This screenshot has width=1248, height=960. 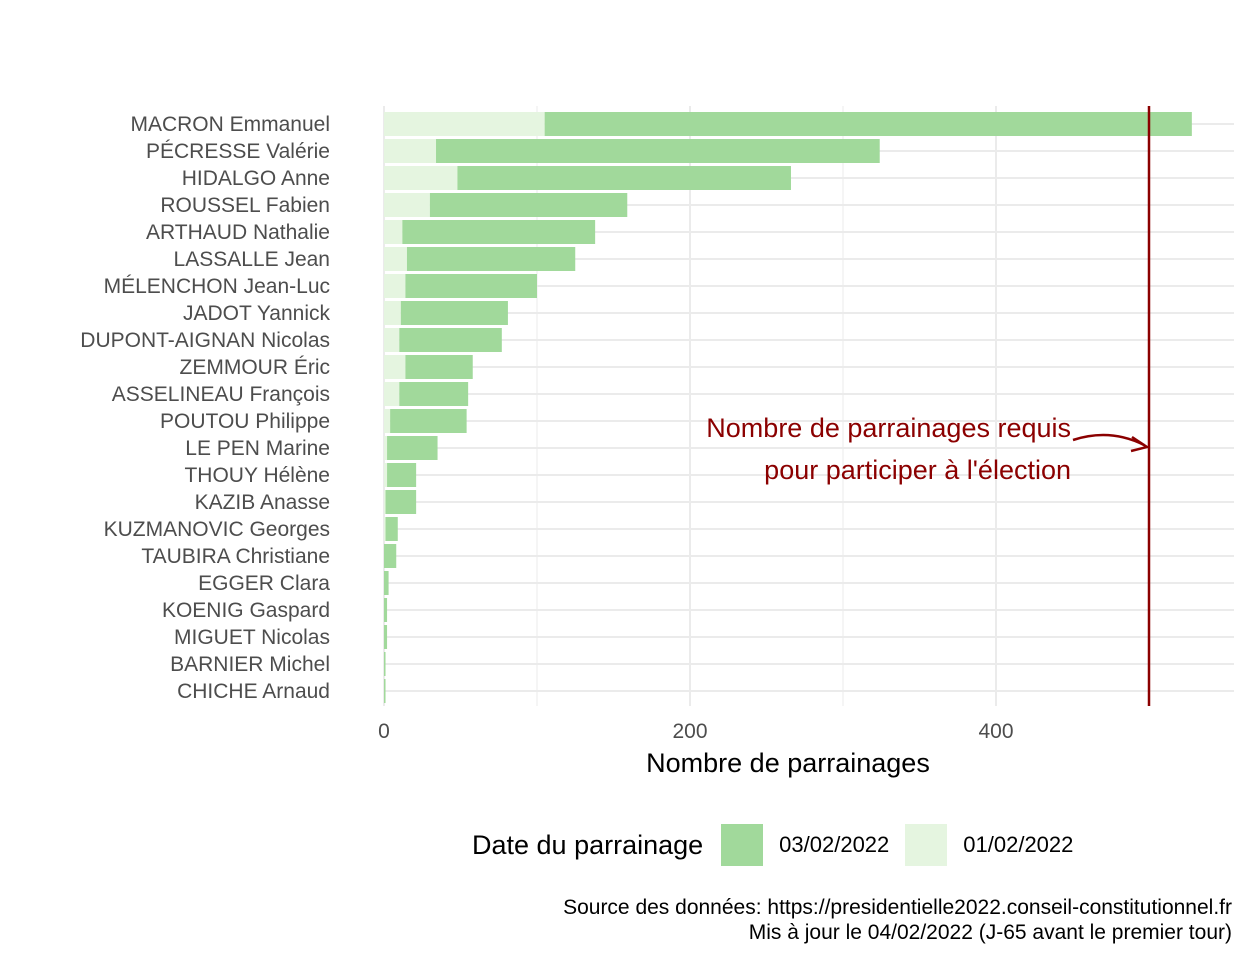 What do you see at coordinates (689, 731) in the screenshot?
I see `x-tick-label: 200` at bounding box center [689, 731].